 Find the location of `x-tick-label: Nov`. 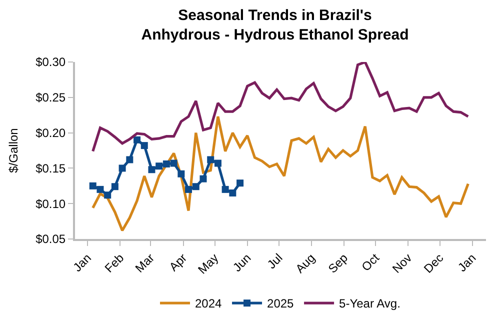

x-tick-label: Nov is located at coordinates (402, 263).